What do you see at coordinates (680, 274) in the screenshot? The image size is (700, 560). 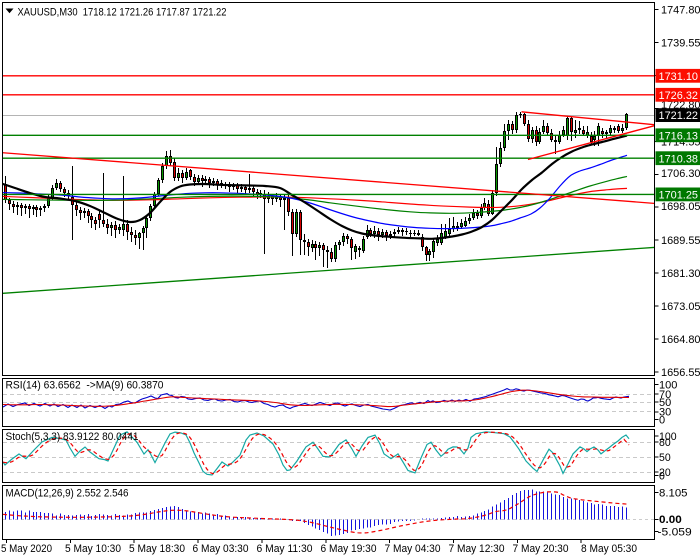 I see `svg-text: 1681.30` at bounding box center [680, 274].